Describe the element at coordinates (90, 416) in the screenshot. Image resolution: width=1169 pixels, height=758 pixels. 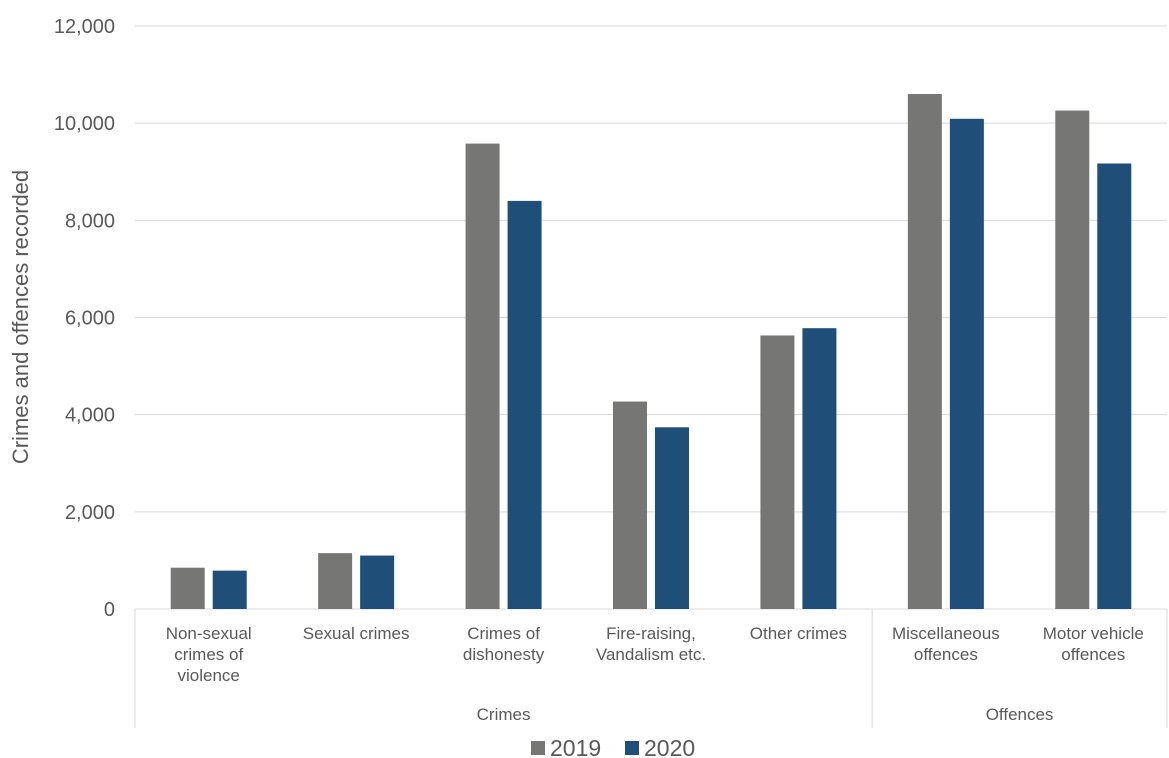
I see `y-tick-label: 4,000` at that location.